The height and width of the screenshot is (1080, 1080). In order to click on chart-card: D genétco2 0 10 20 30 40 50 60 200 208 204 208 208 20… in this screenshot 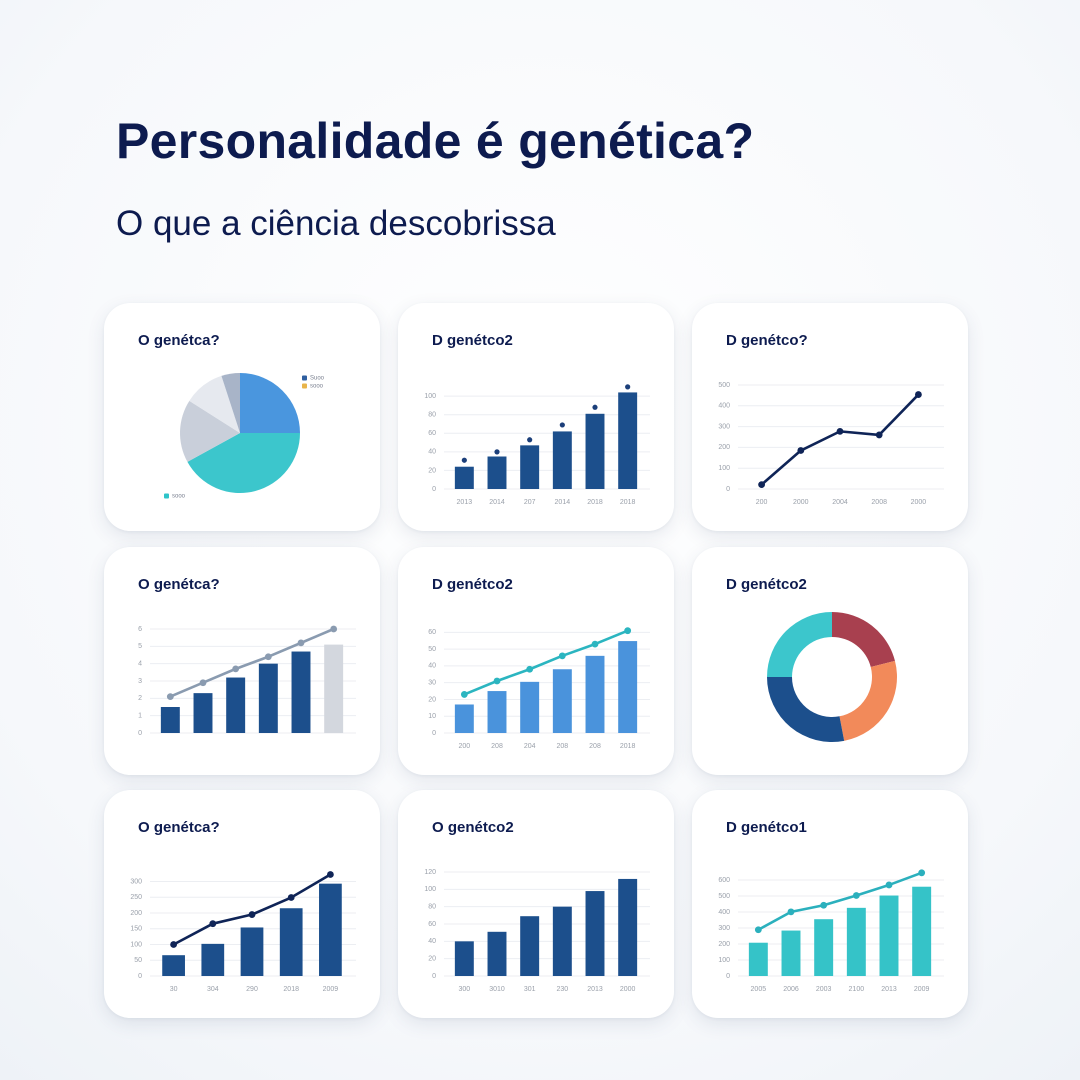, I will do `click(536, 661)`.